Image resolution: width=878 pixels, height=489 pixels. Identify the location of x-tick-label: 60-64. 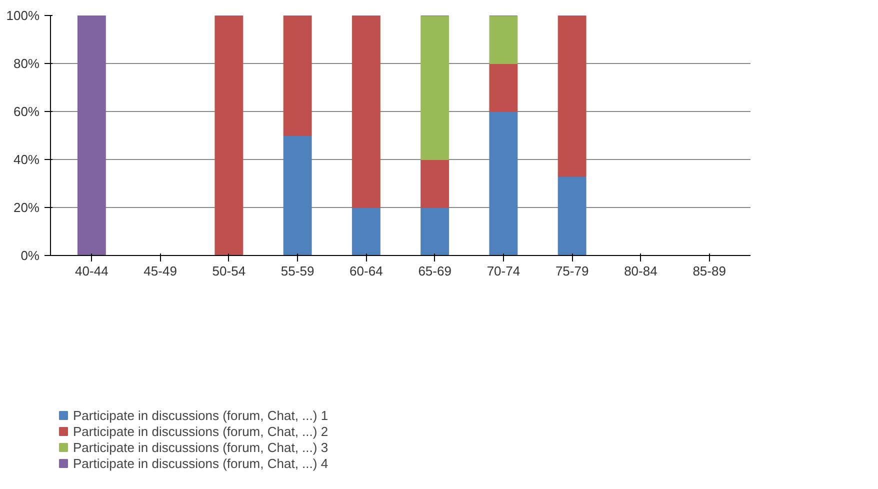
(366, 271).